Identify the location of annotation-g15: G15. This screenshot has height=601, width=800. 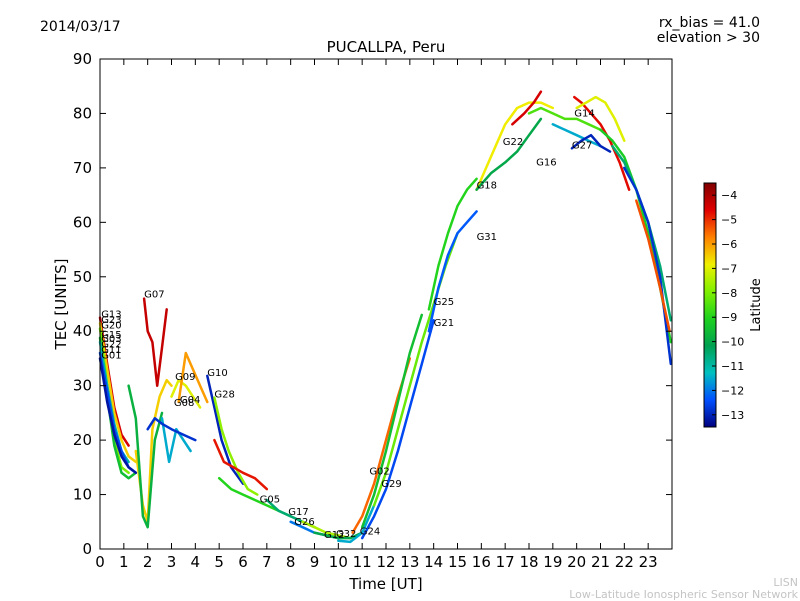
(111, 335).